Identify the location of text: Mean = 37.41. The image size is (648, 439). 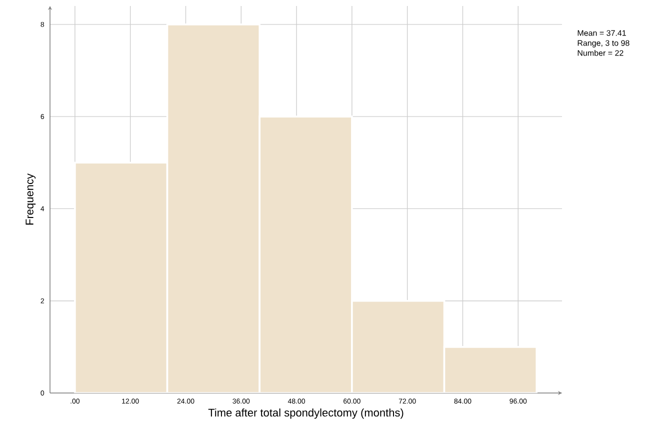
(602, 33).